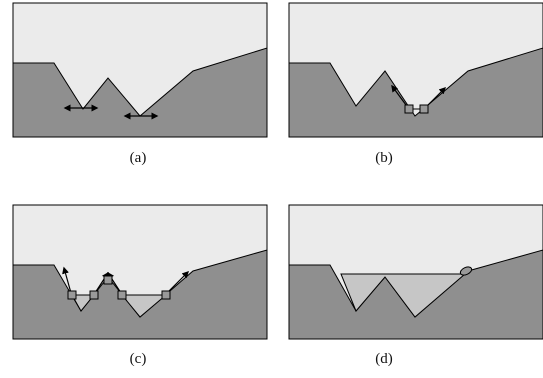 This screenshot has height=378, width=543. Describe the element at coordinates (409, 109) in the screenshot. I see `wavefront-marker-left` at that location.